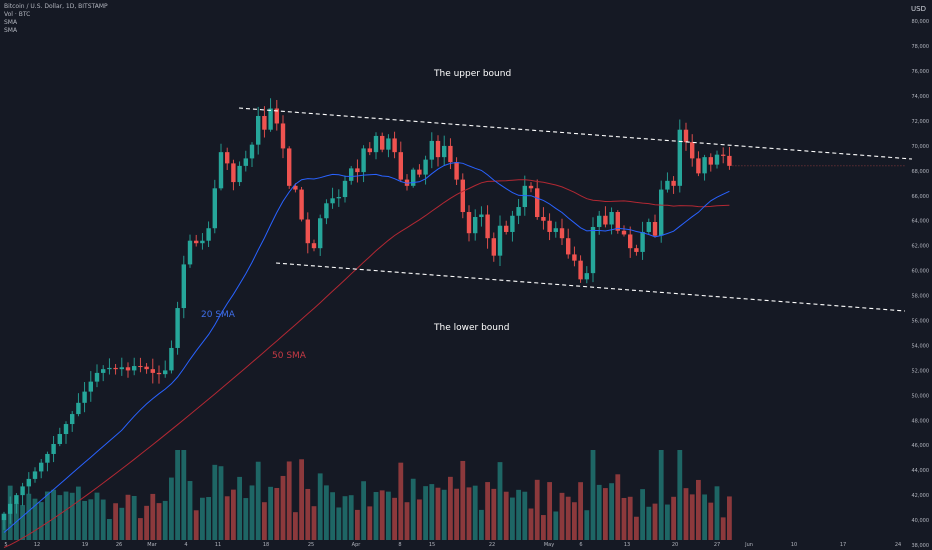 The width and height of the screenshot is (932, 550). I want to click on time-tick-label: 27, so click(717, 545).